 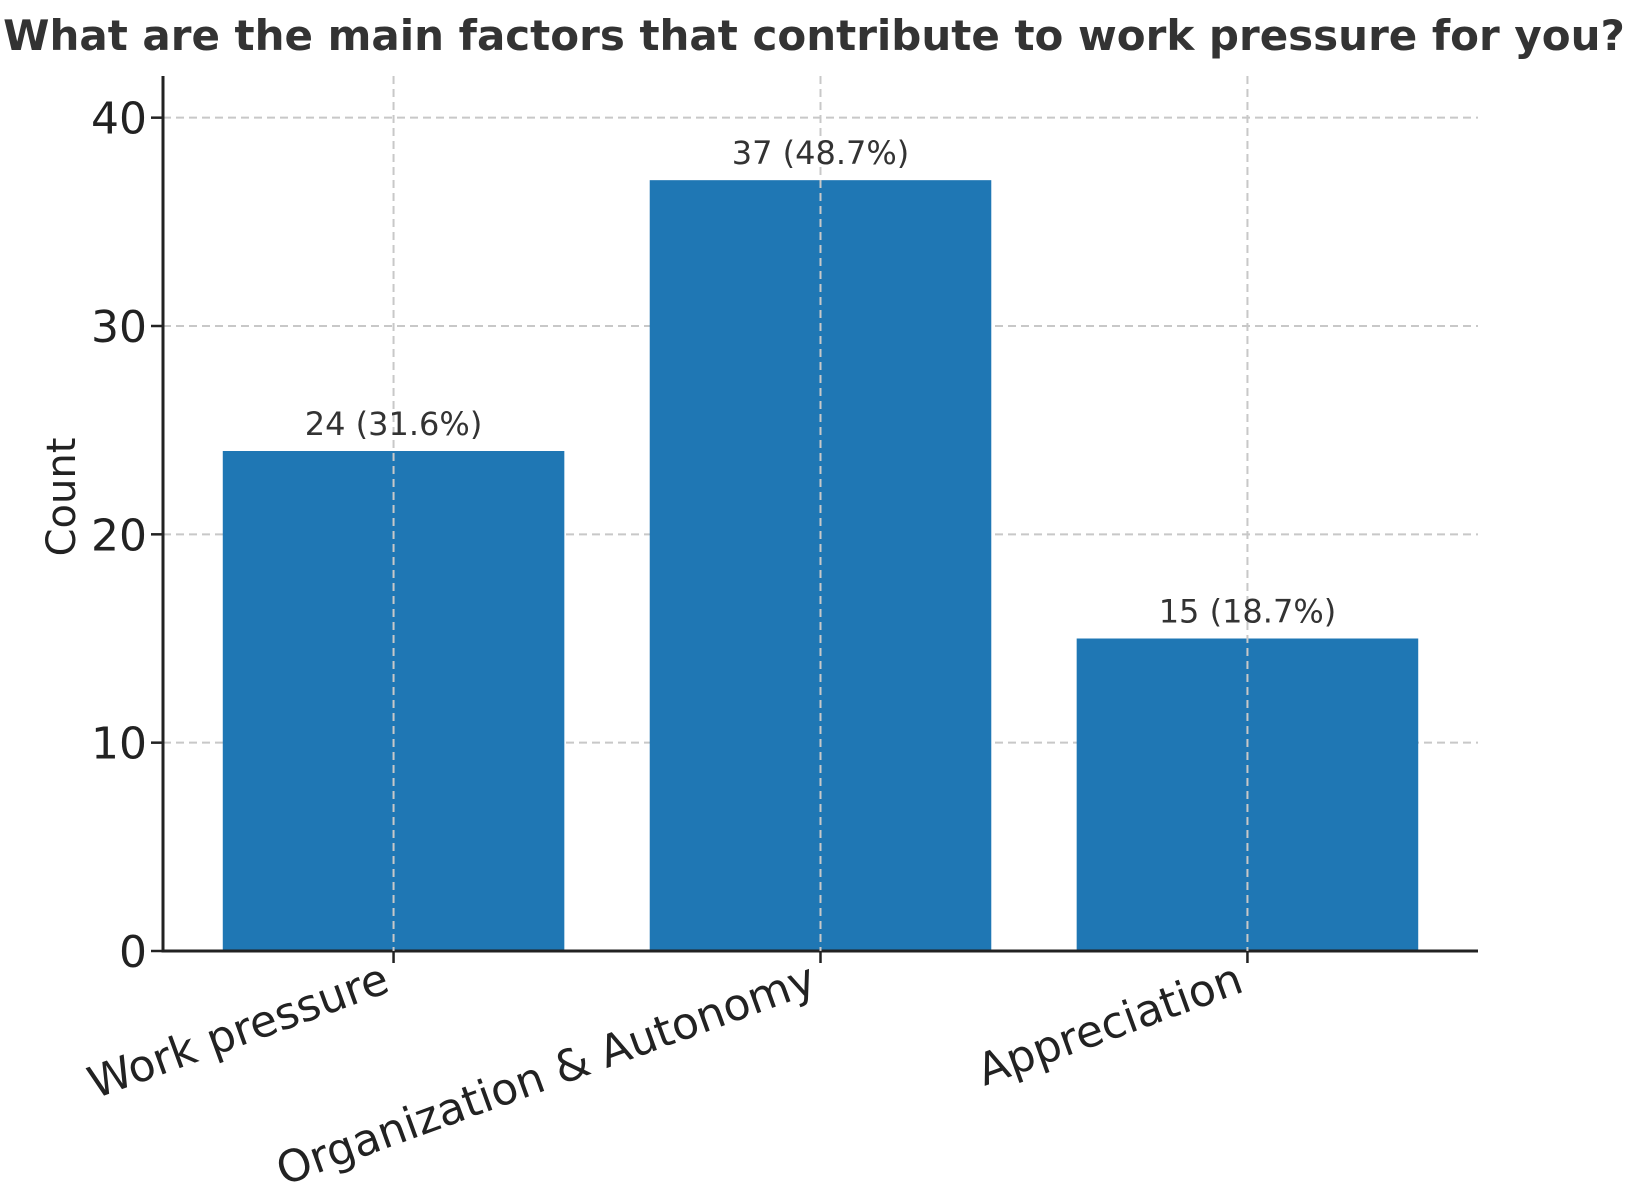 What do you see at coordinates (1248, 612) in the screenshot?
I see `bar-data-label: 15 (18.7%)` at bounding box center [1248, 612].